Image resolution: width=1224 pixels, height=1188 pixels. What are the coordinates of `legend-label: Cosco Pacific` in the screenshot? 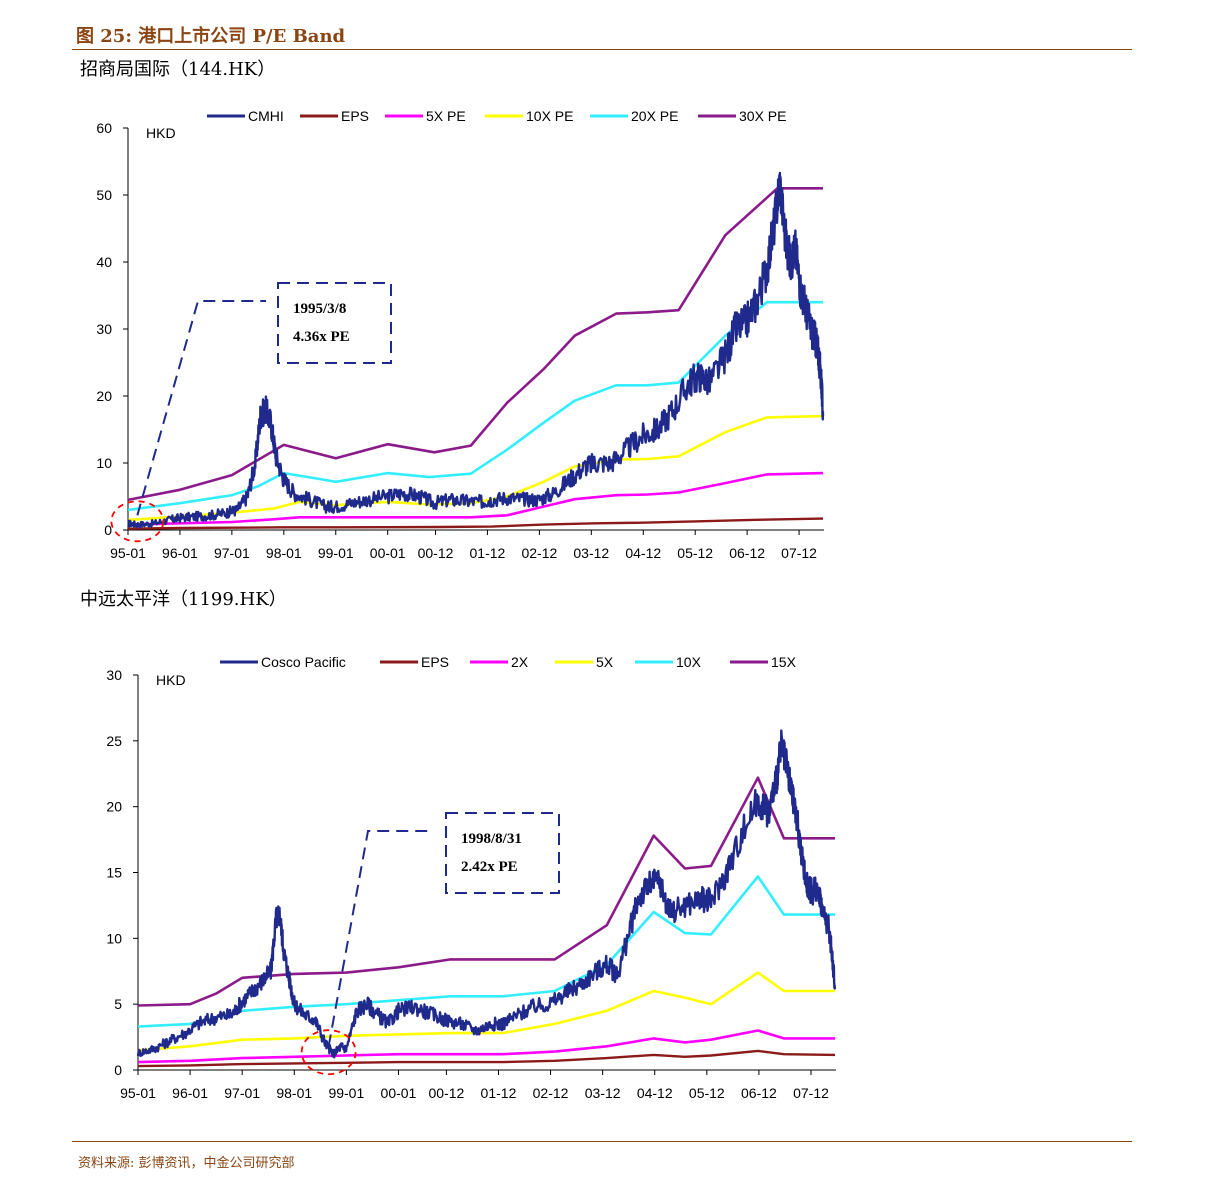 It's located at (303, 662).